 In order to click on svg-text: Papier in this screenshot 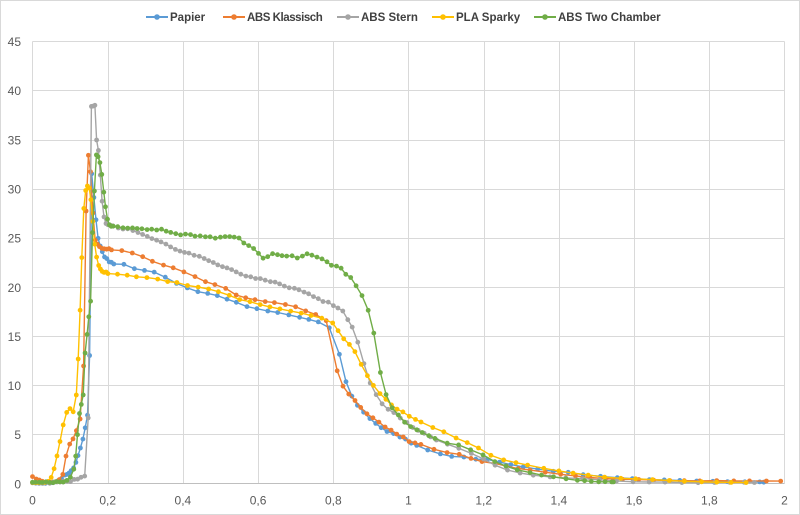, I will do `click(188, 18)`.